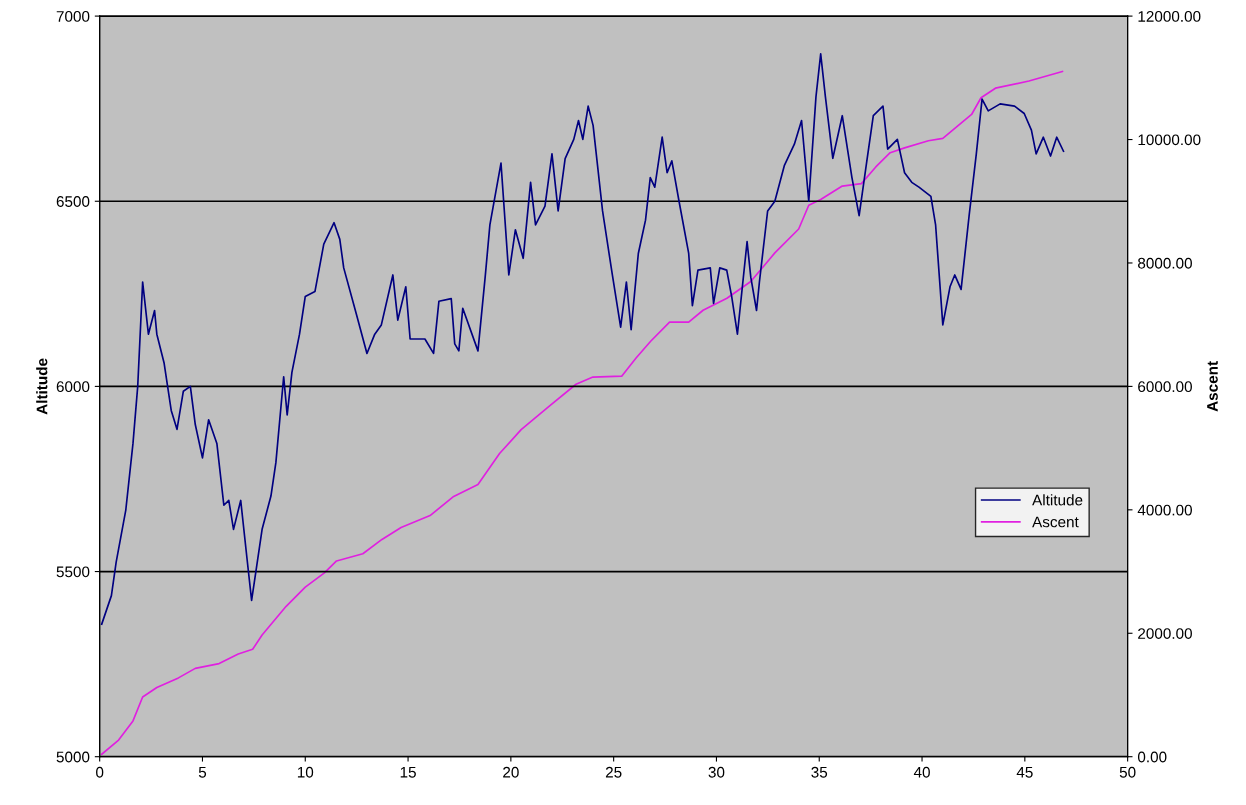  Describe the element at coordinates (1164, 510) in the screenshot. I see `y2-tick-label: 4000.00` at that location.